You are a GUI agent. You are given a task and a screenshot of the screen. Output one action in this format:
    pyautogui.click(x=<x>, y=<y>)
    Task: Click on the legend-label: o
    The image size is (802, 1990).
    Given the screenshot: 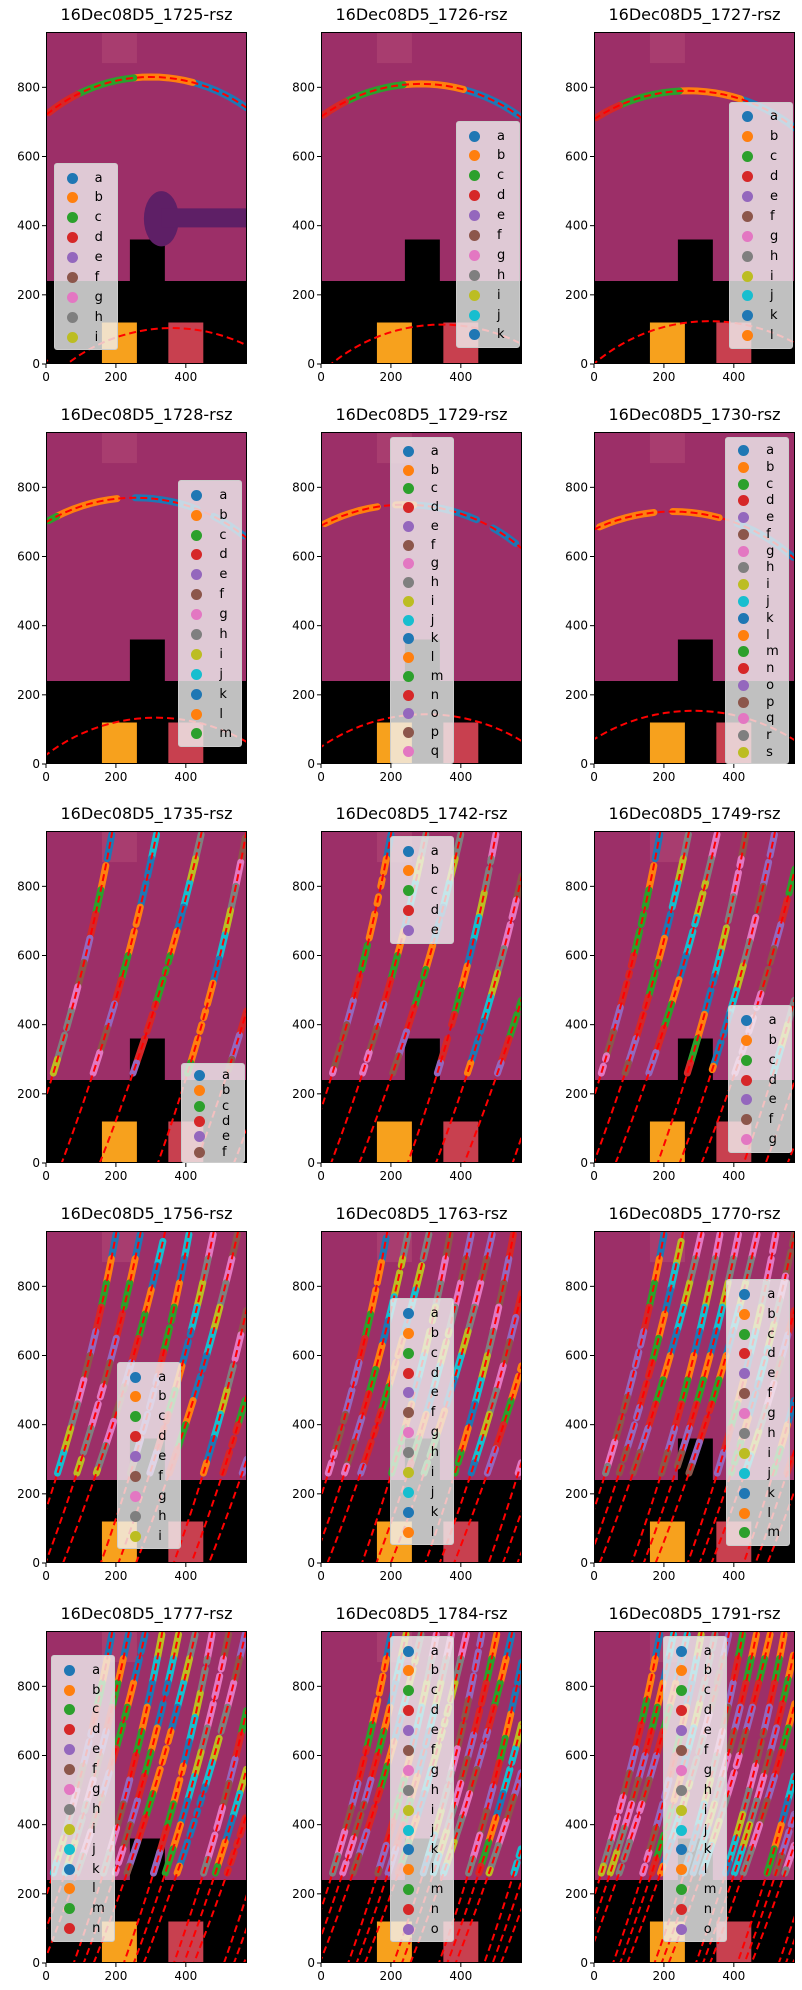 What is the action you would take?
    pyautogui.click(x=770, y=685)
    